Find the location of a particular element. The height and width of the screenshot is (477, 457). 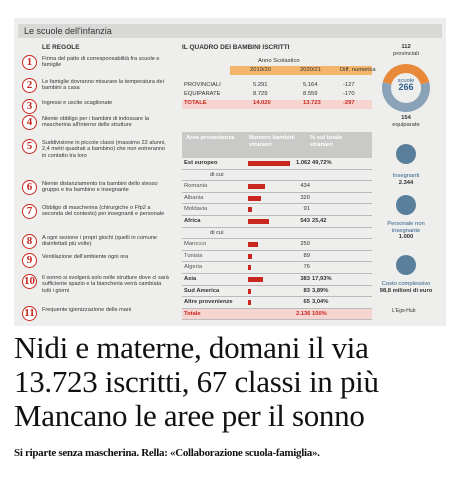

rule-number: 8 is located at coordinates (29, 241).